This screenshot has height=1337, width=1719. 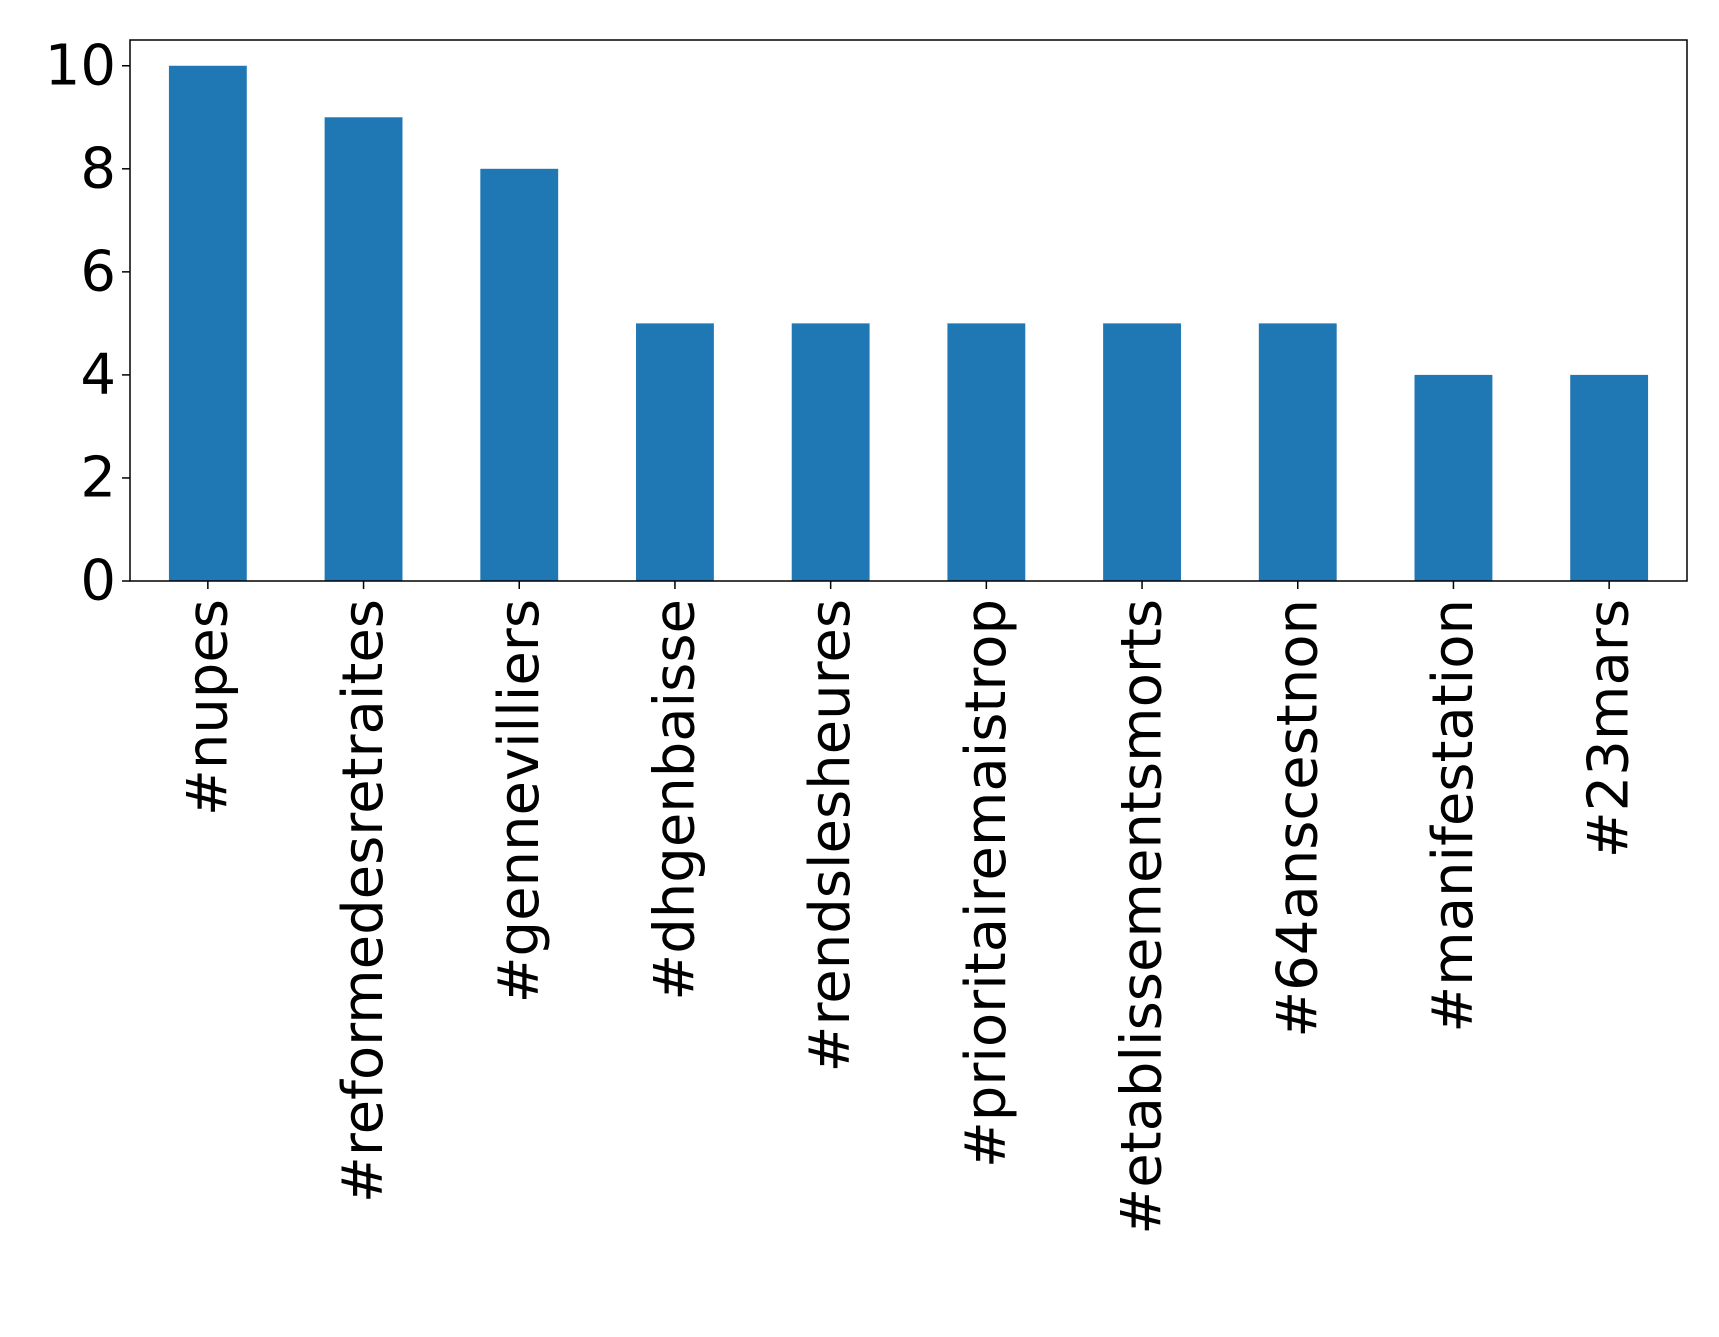 What do you see at coordinates (98, 168) in the screenshot?
I see `y-tick-label: 8` at bounding box center [98, 168].